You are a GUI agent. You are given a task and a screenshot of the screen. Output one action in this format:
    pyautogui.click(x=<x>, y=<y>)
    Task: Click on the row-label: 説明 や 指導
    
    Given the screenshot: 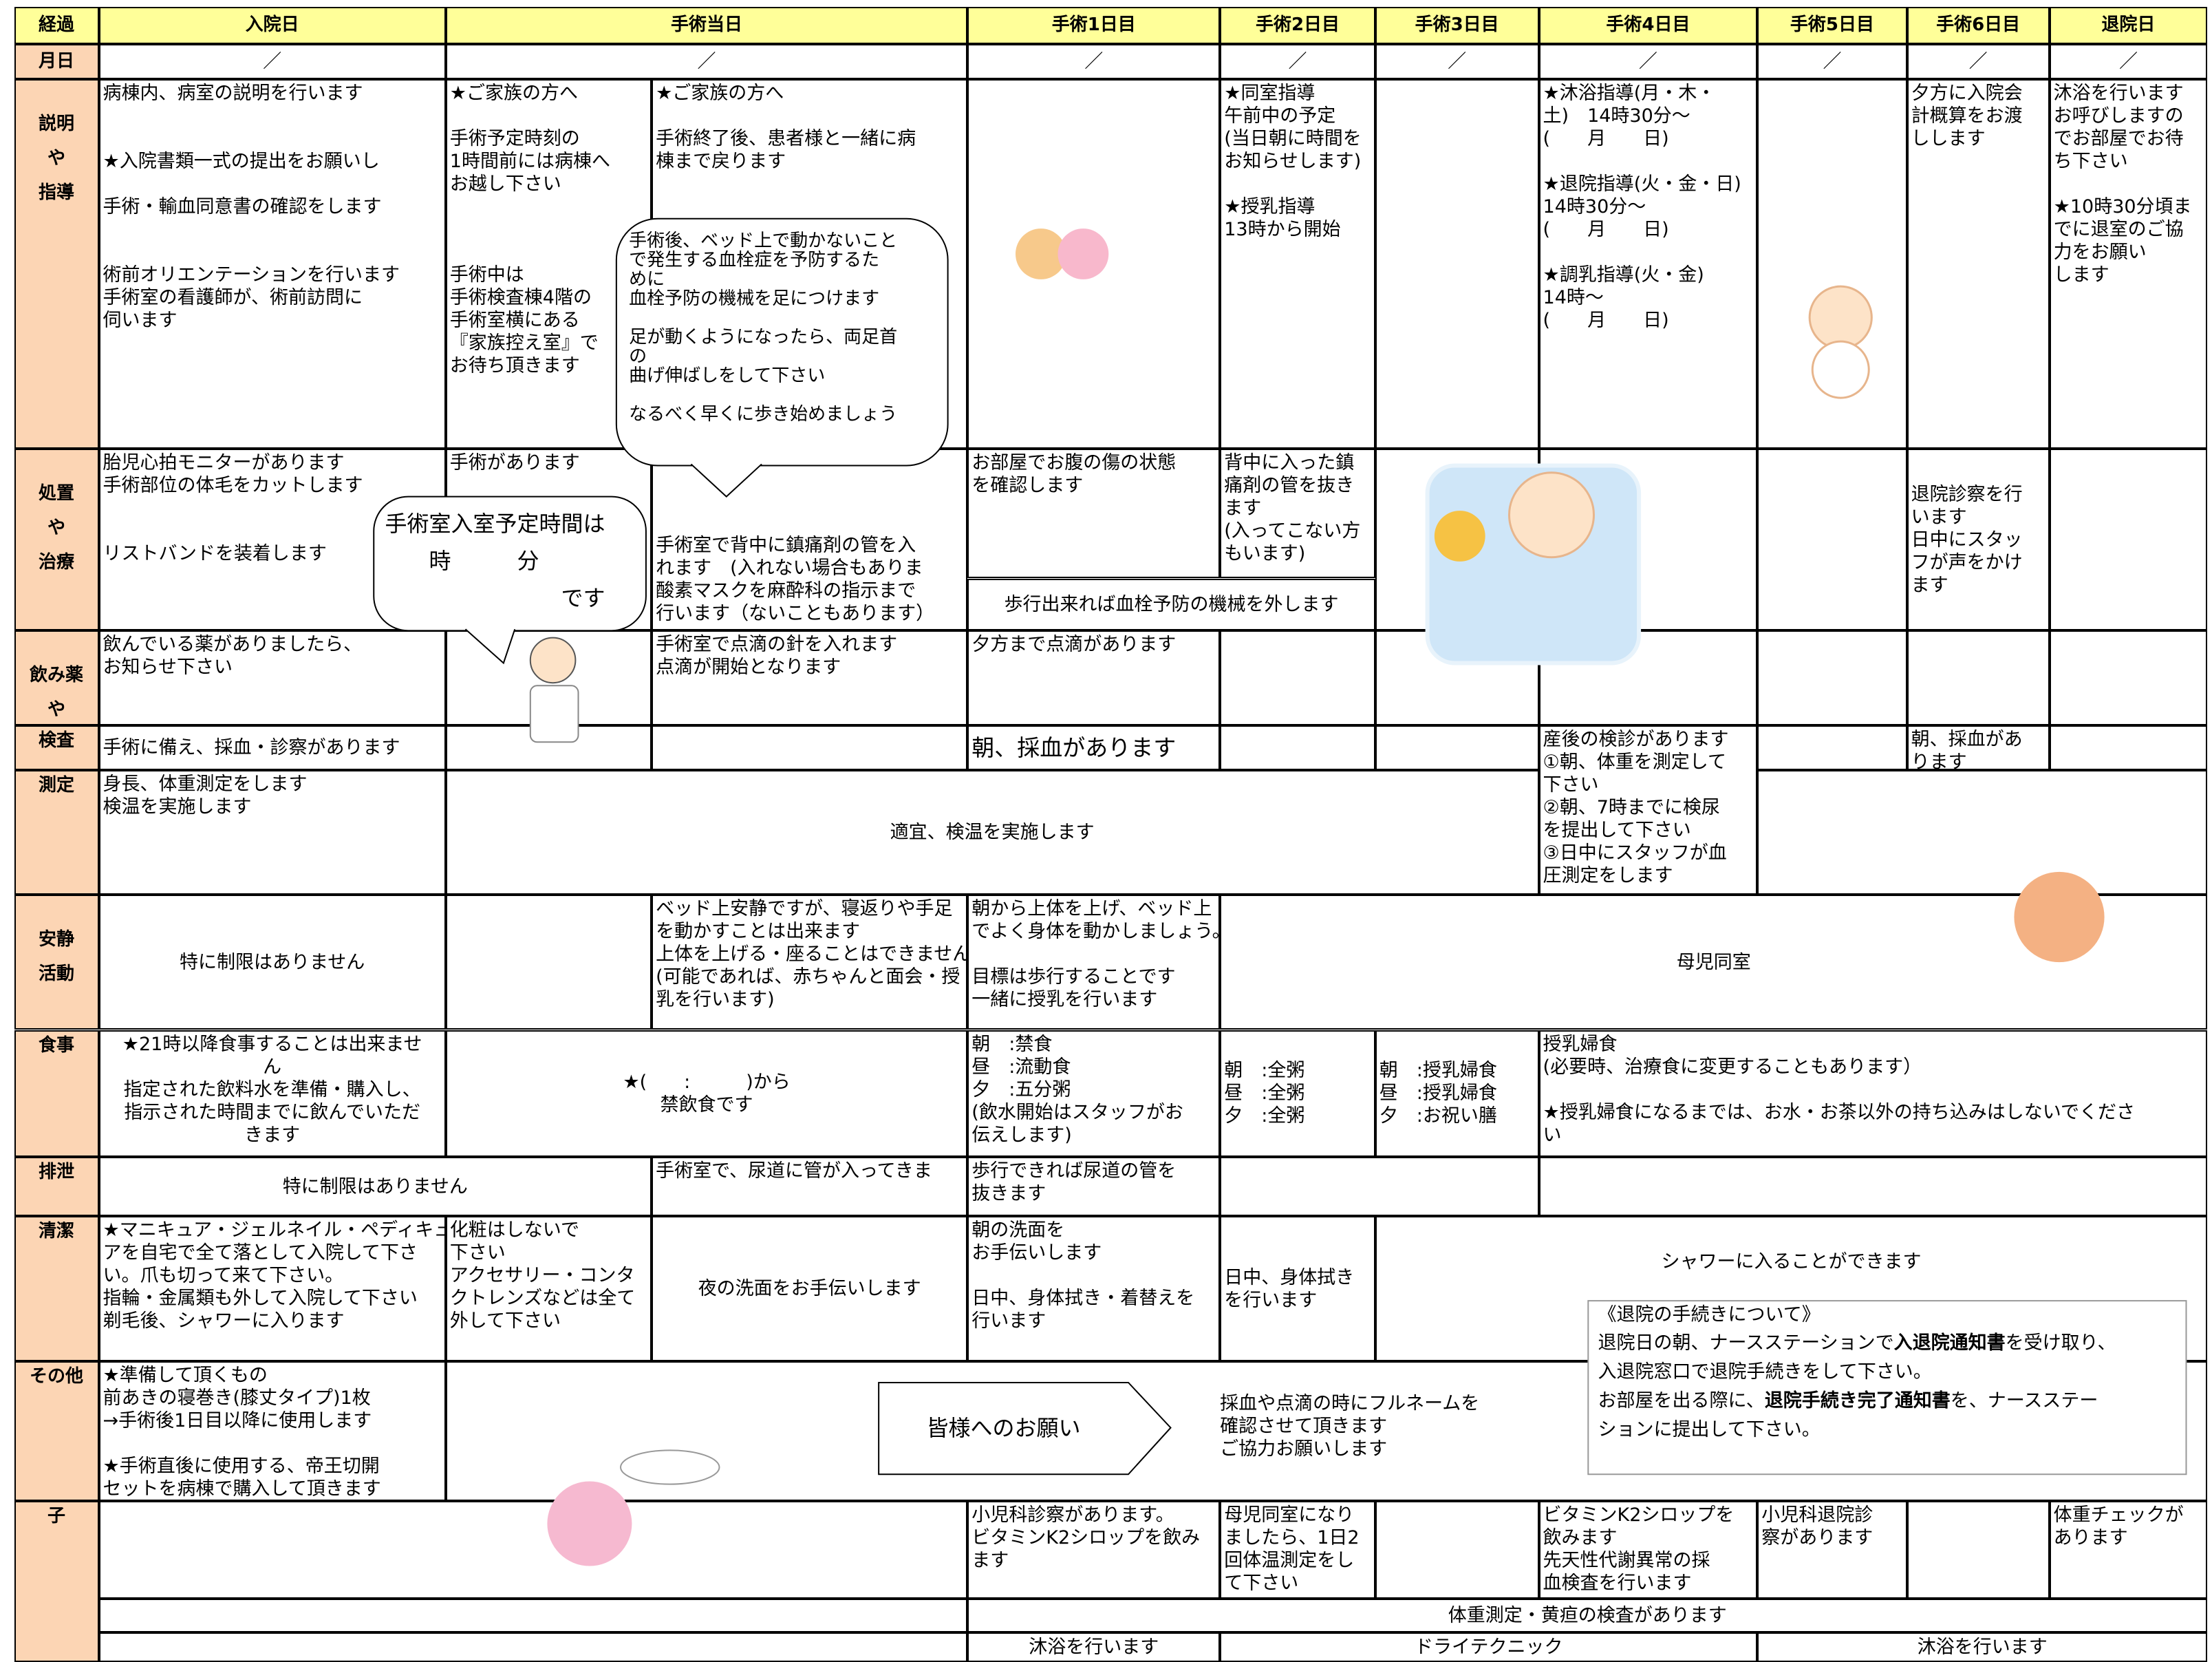 What is the action you would take?
    pyautogui.click(x=56, y=158)
    